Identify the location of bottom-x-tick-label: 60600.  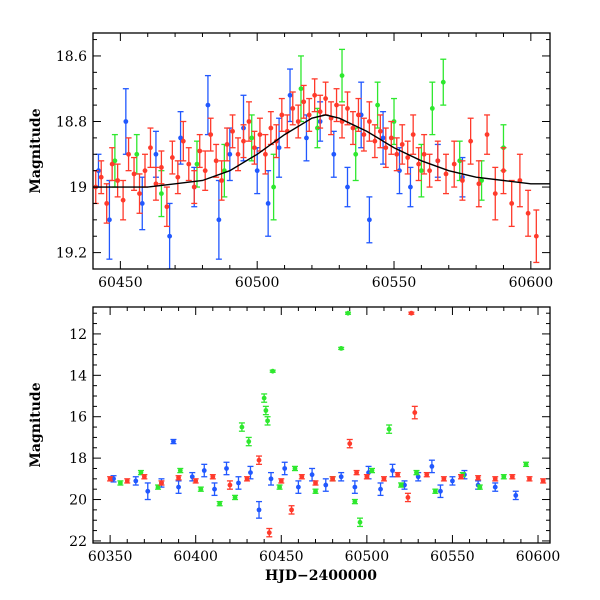
(538, 557).